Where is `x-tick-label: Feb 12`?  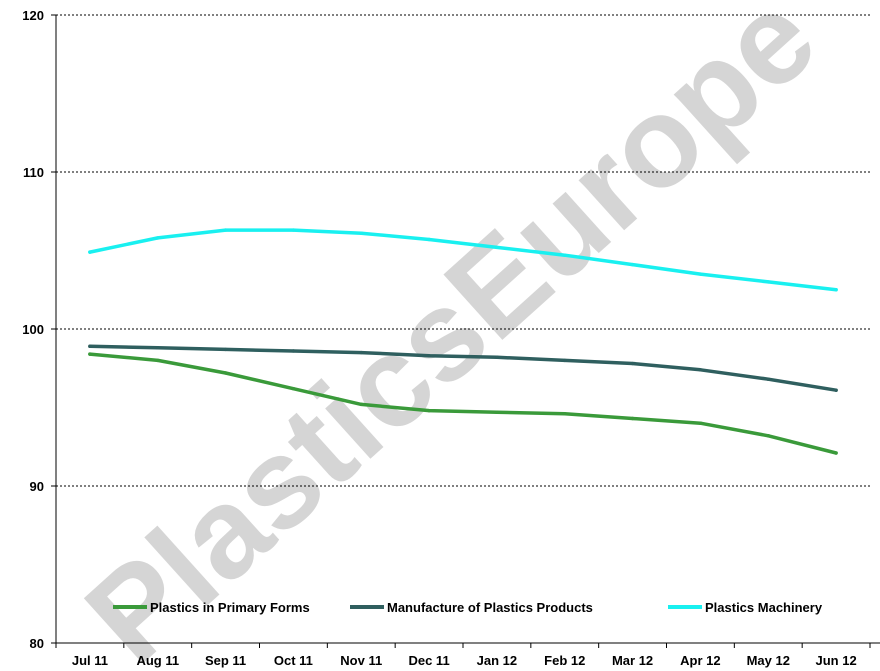
x-tick-label: Feb 12 is located at coordinates (564, 660).